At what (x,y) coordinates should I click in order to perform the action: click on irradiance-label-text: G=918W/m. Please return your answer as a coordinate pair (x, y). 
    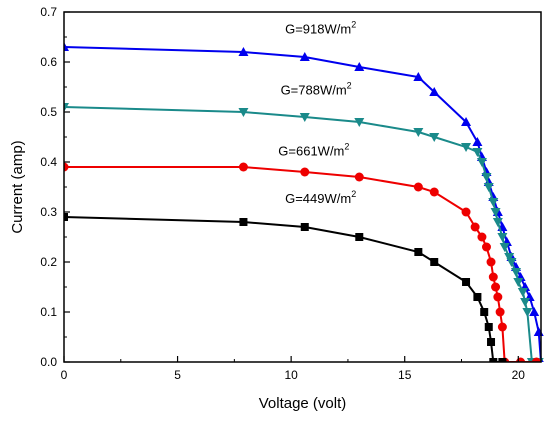
    Looking at the image, I should click on (318, 29).